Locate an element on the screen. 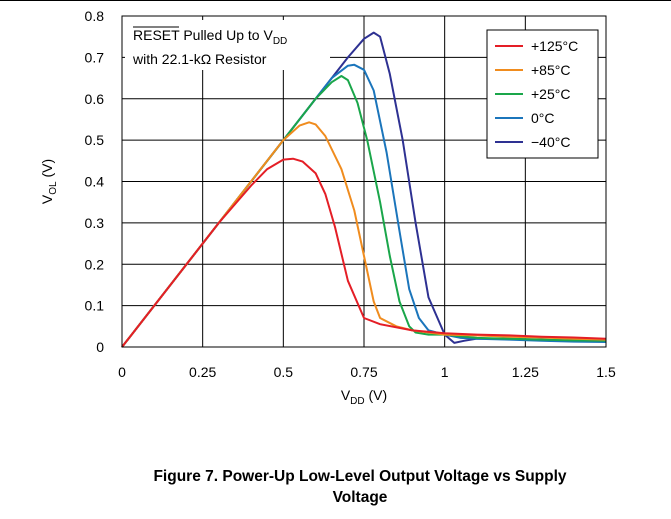 Image resolution: width=671 pixels, height=519 pixels. y-tick-label: 0.8 is located at coordinates (95, 16).